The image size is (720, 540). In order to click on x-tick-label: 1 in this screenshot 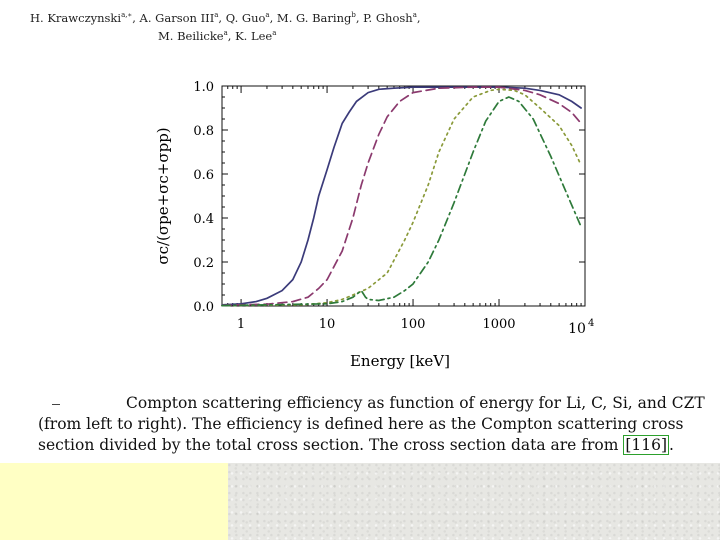, I will do `click(241, 324)`.